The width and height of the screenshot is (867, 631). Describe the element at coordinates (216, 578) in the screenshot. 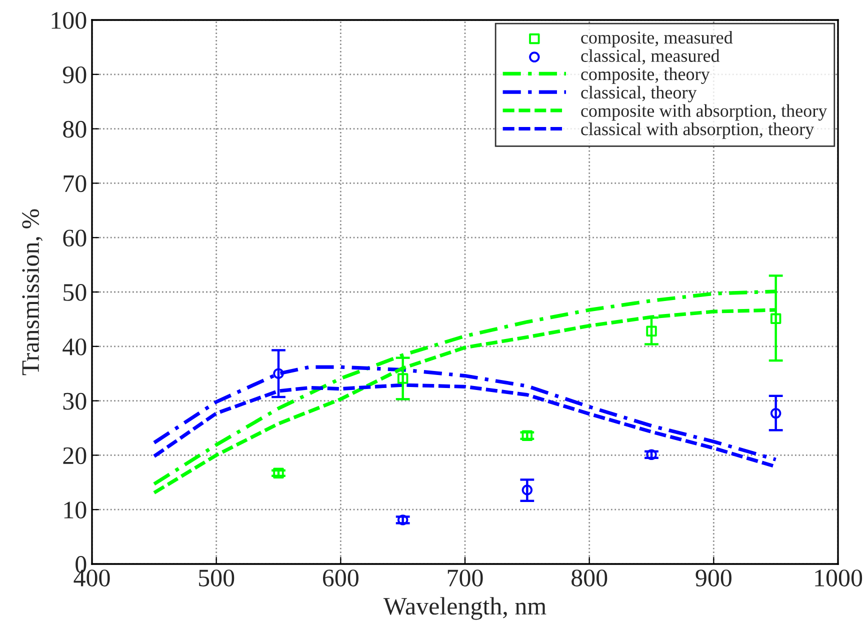

I see `x-tick-label: 500` at that location.